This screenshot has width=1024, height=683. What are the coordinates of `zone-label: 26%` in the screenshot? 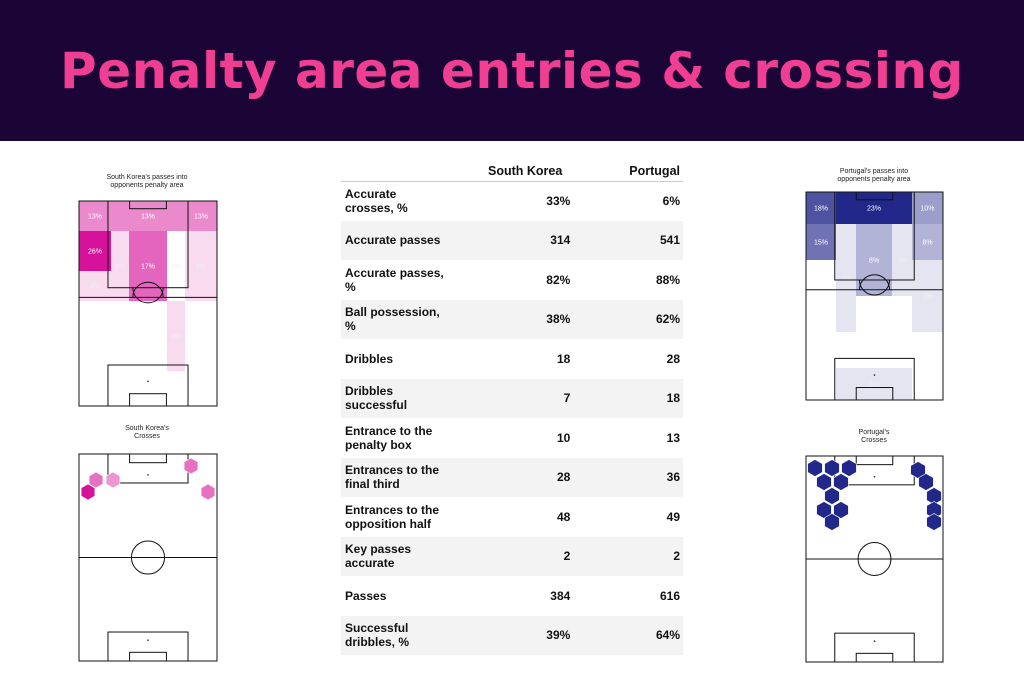 It's located at (95, 252).